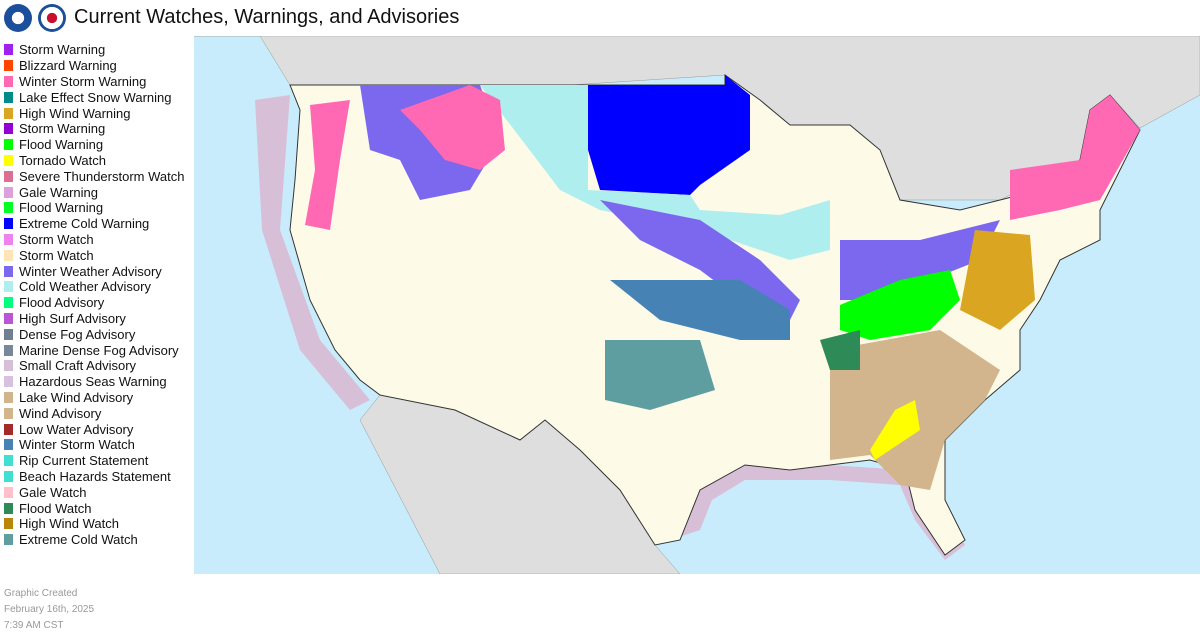 This screenshot has width=1200, height=632. Describe the element at coordinates (69, 524) in the screenshot. I see `legend-label: High Wind Watch` at that location.